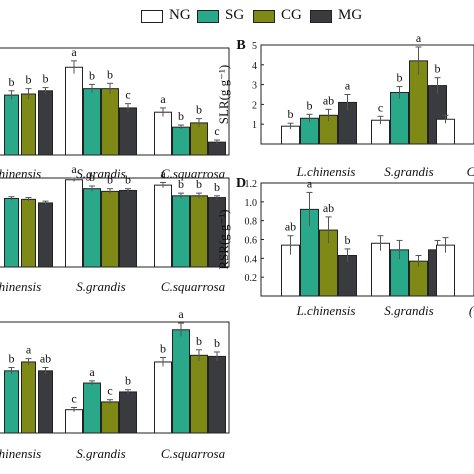 The image size is (474, 474). Describe the element at coordinates (470, 171) in the screenshot. I see `category-label: C` at that location.